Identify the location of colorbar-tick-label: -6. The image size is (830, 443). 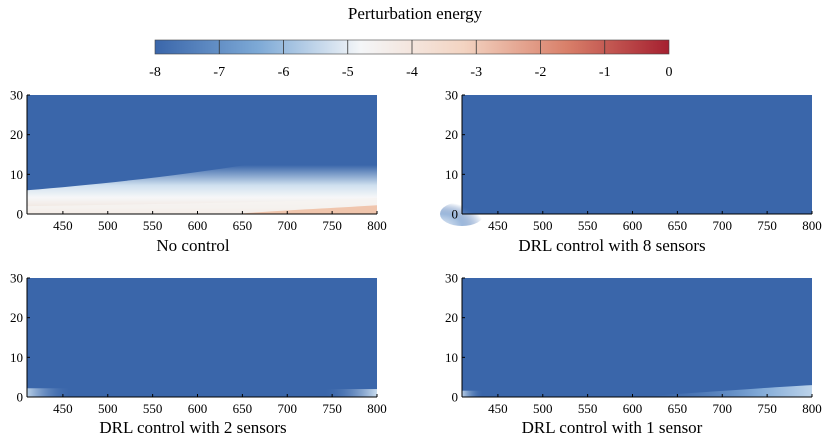
(284, 72).